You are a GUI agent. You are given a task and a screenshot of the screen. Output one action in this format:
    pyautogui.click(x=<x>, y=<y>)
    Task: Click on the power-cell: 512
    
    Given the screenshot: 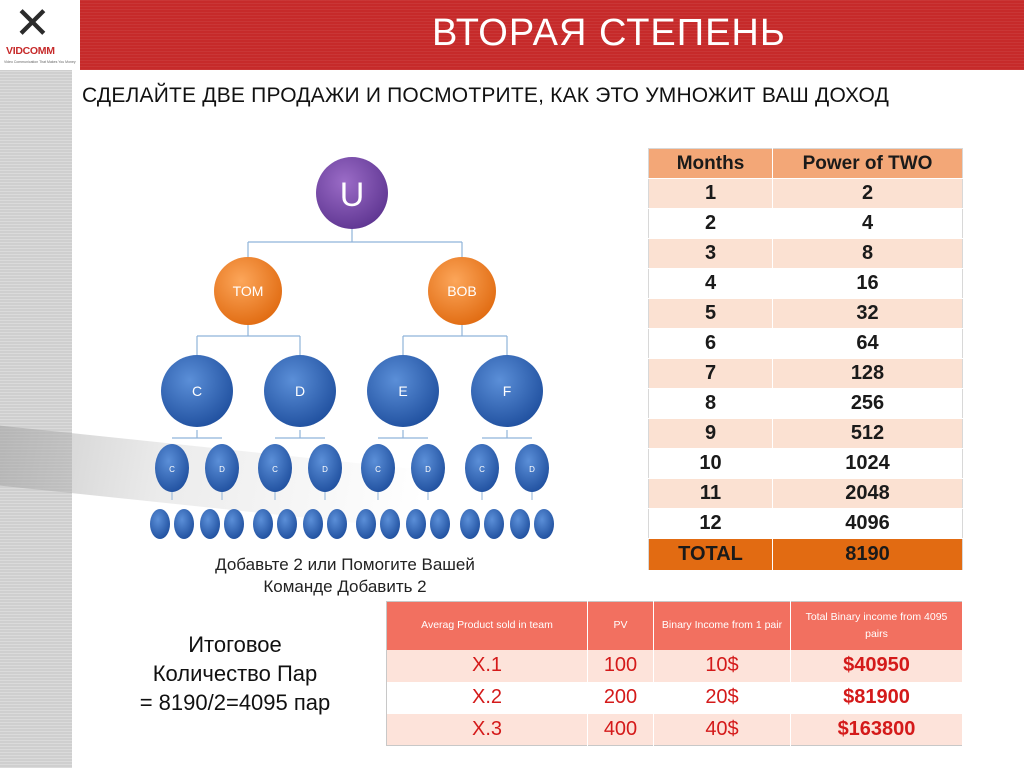 What is the action you would take?
    pyautogui.click(x=867, y=433)
    